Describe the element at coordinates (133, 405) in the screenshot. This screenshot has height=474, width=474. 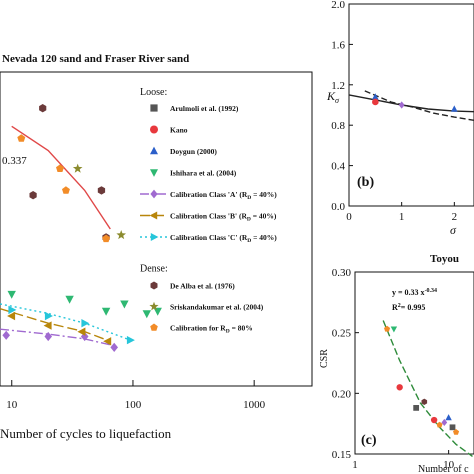
I see `x-tick-label-100: 100` at that location.